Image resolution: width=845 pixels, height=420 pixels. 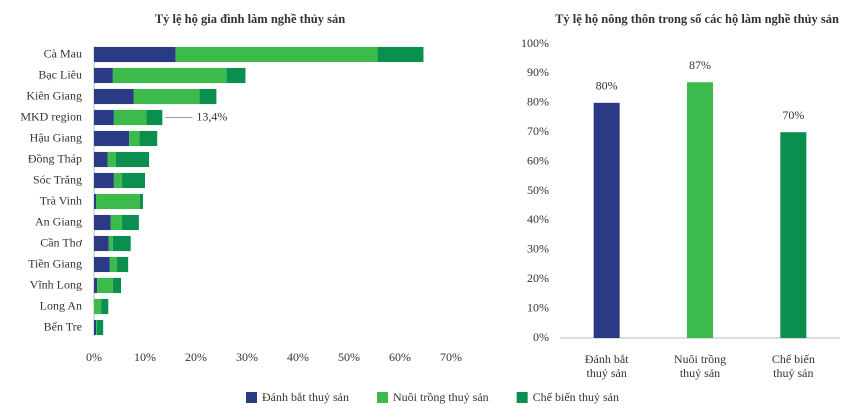 What do you see at coordinates (63, 326) in the screenshot?
I see `y-tick-label: Bến Tre` at bounding box center [63, 326].